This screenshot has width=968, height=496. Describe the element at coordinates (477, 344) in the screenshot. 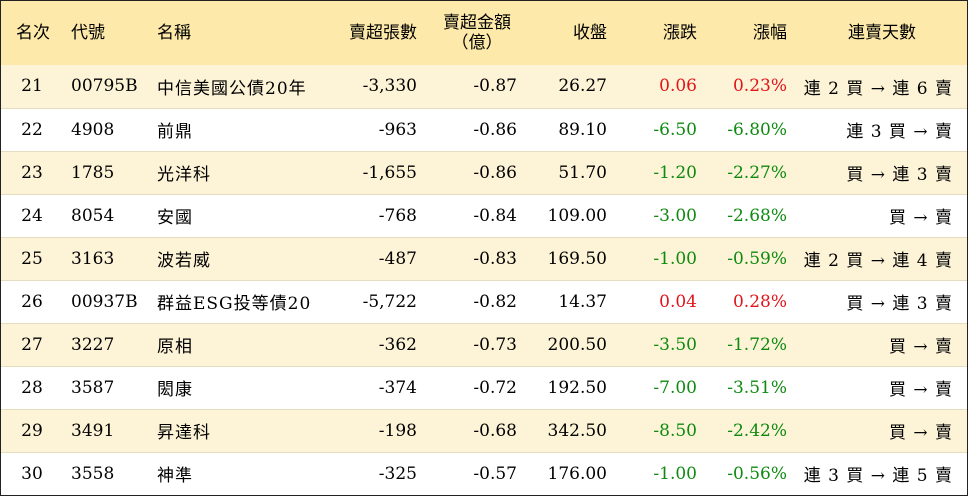

I see `cell-sell-amount: -0.73` at that location.